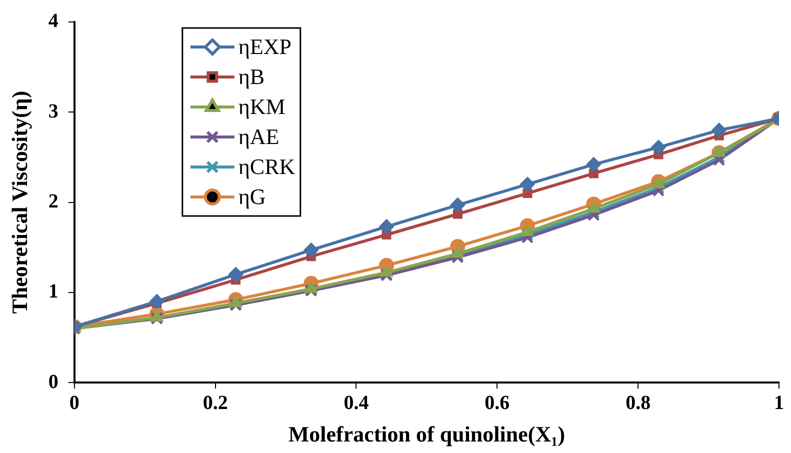 This screenshot has height=453, width=791. What do you see at coordinates (262, 106) in the screenshot?
I see `legend-label: ηKM` at bounding box center [262, 106].